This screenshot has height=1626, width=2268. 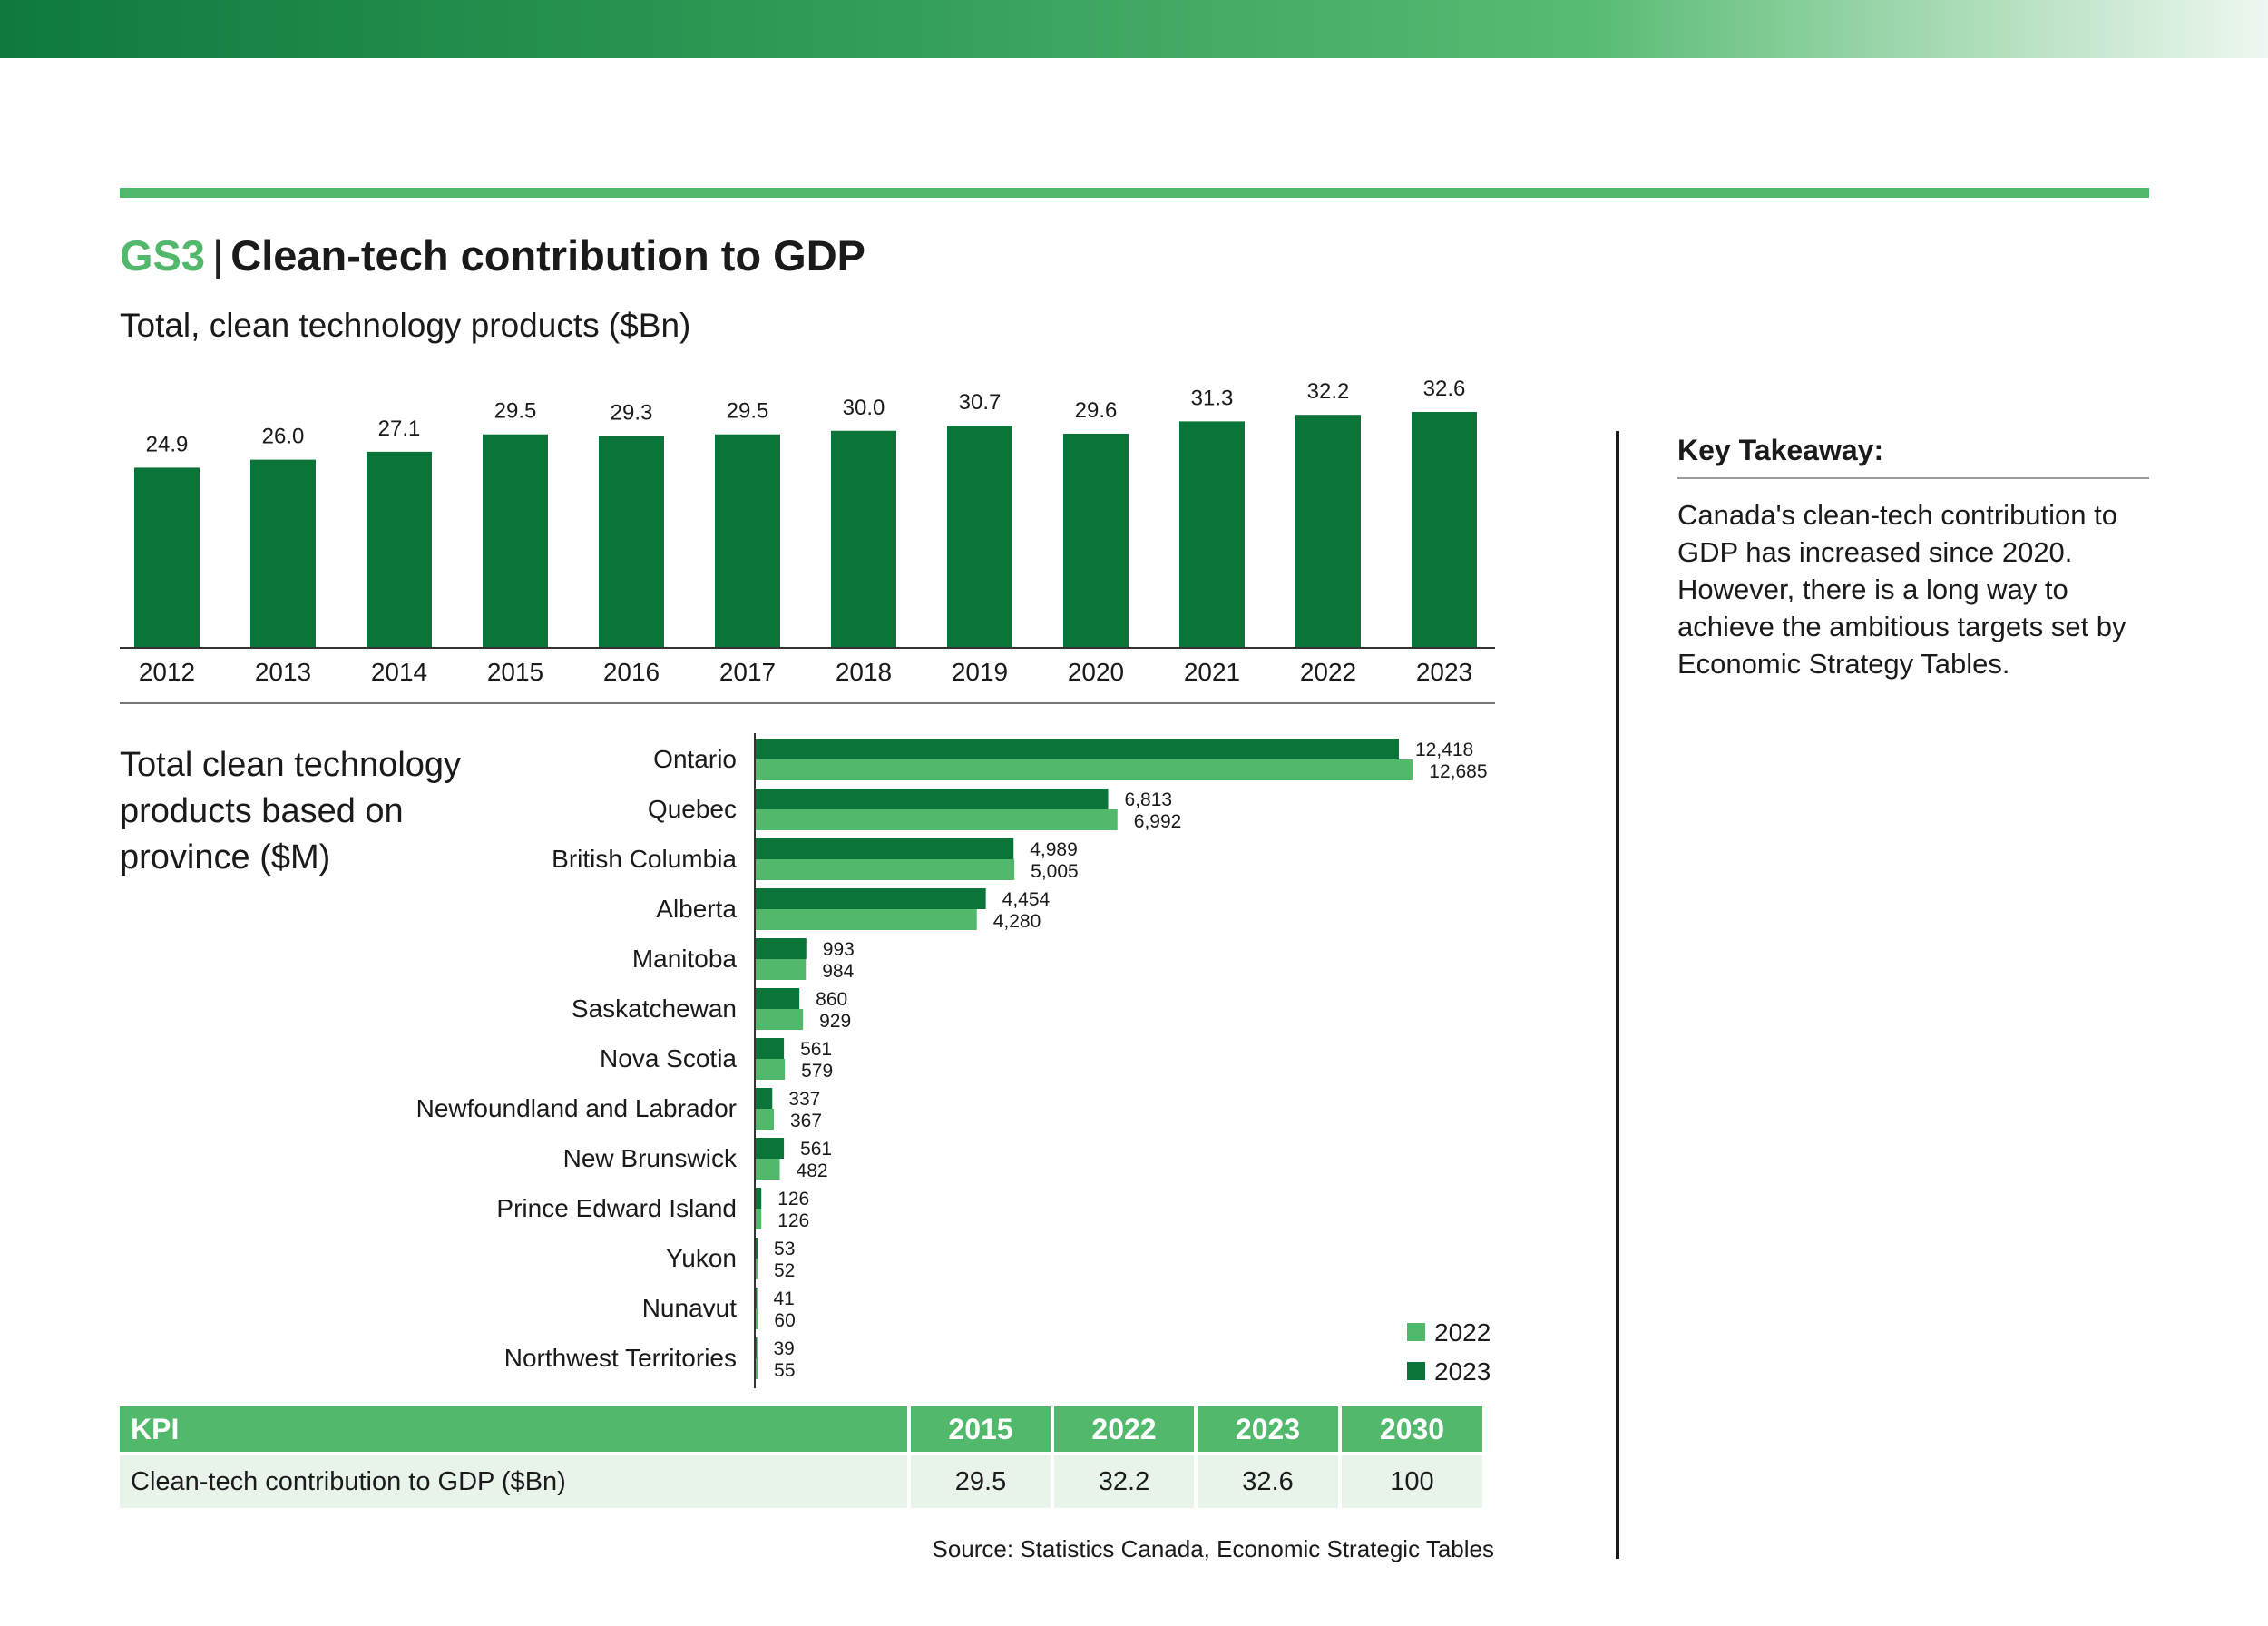 I want to click on data-label-2023: 4,454, so click(x=1026, y=899).